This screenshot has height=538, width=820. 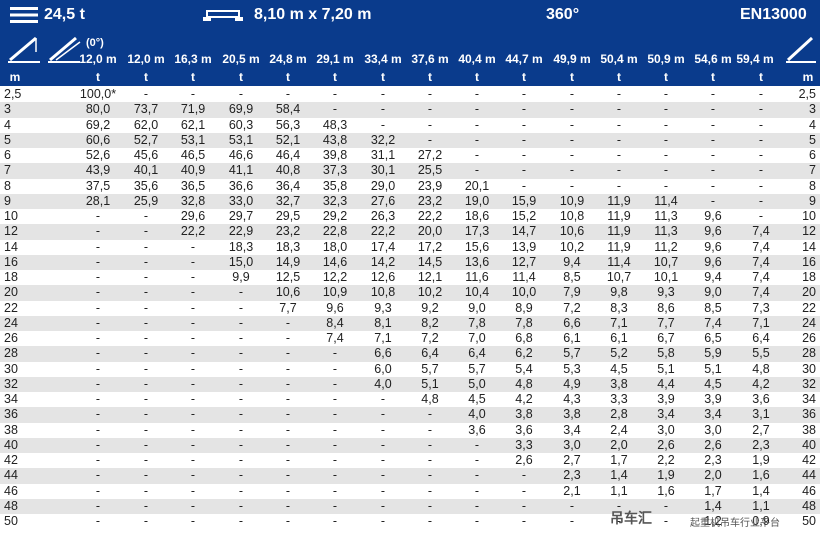 I want to click on load-cell: 10,1, so click(x=666, y=277).